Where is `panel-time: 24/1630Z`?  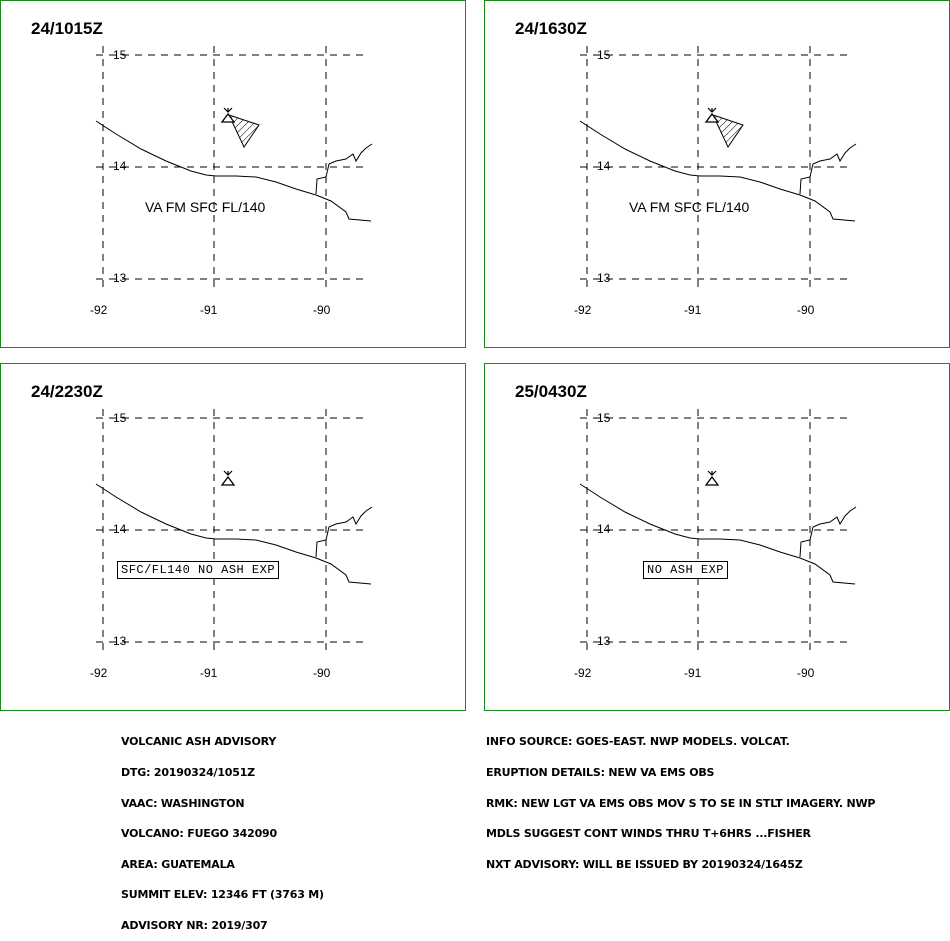
panel-time: 24/1630Z is located at coordinates (551, 28).